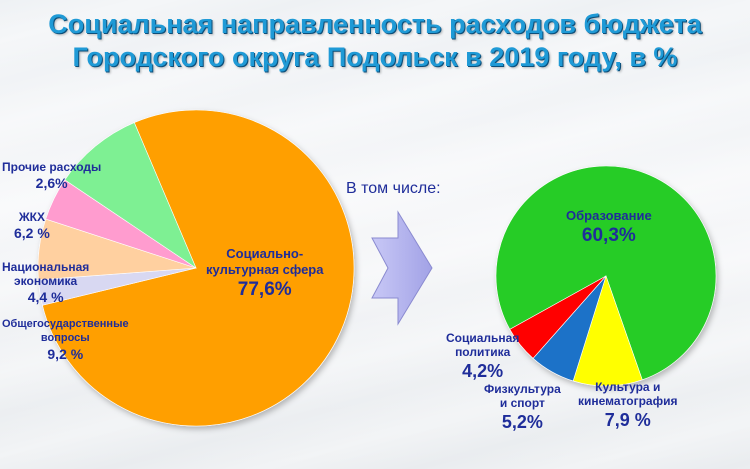  I want to click on label-sport-name-2: и спорт, so click(522, 403).